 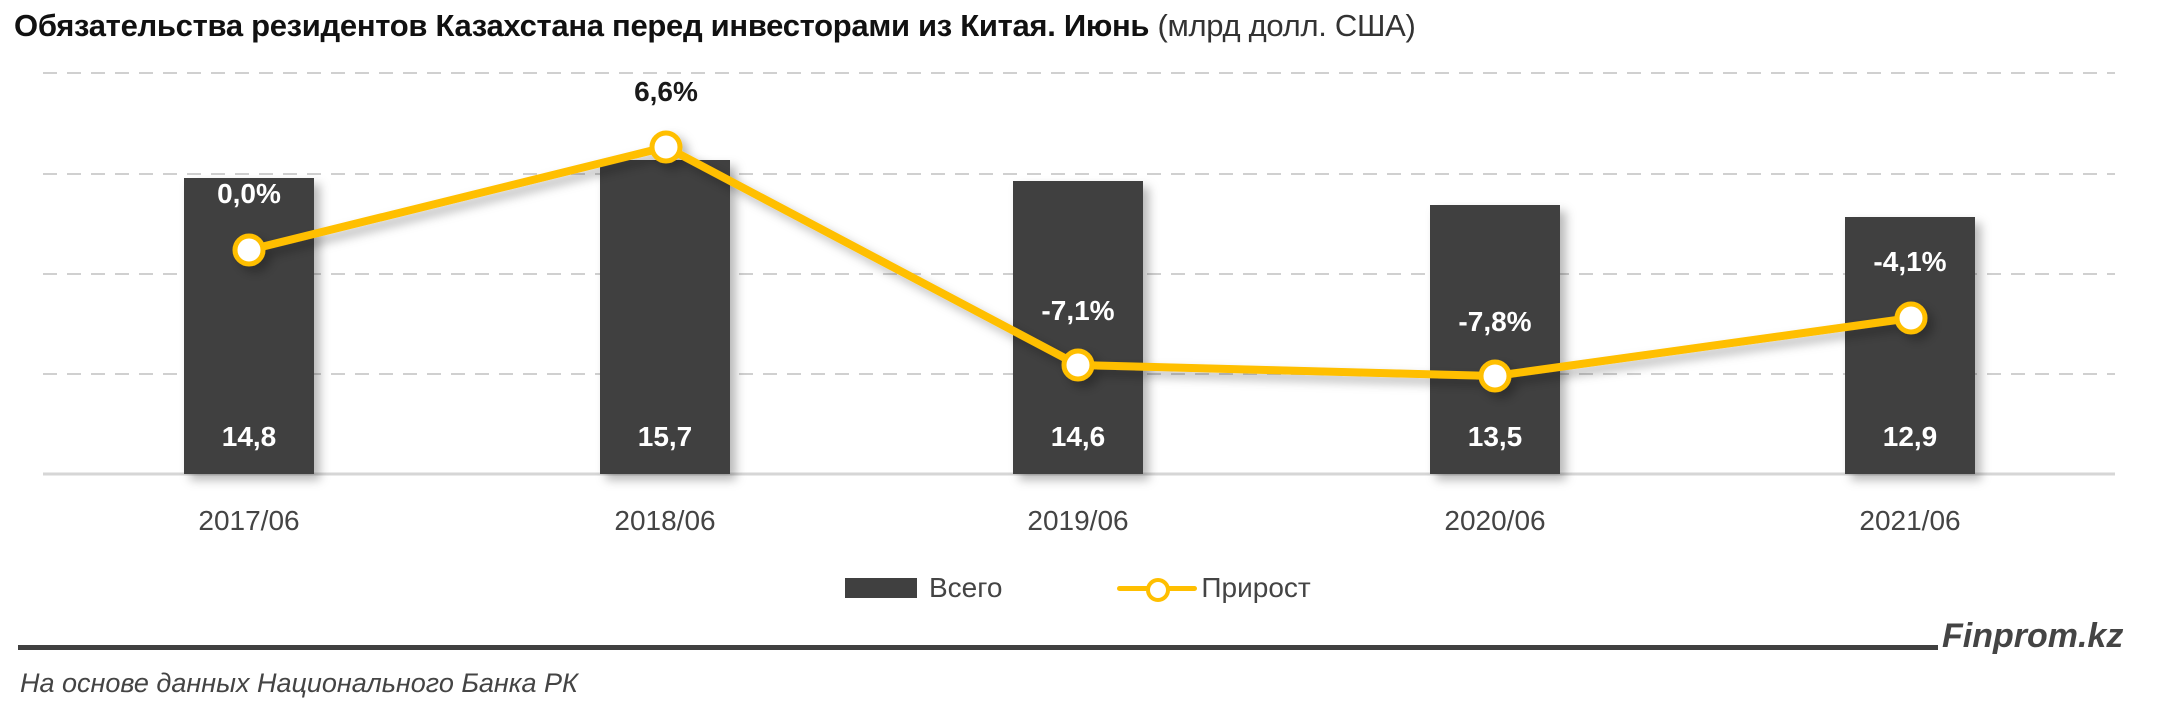 What do you see at coordinates (666, 91) in the screenshot?
I see `growth-value-label: 6,6%` at bounding box center [666, 91].